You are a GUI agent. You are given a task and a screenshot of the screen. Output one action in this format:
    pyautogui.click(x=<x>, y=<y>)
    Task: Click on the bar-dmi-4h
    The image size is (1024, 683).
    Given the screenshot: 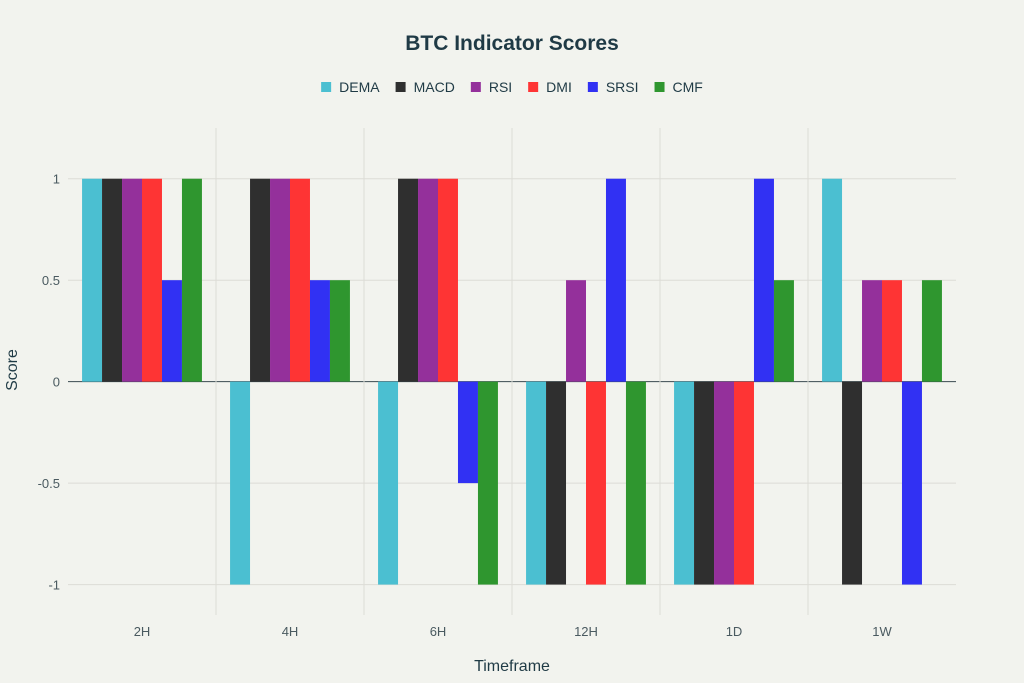 What is the action you would take?
    pyautogui.click(x=300, y=280)
    